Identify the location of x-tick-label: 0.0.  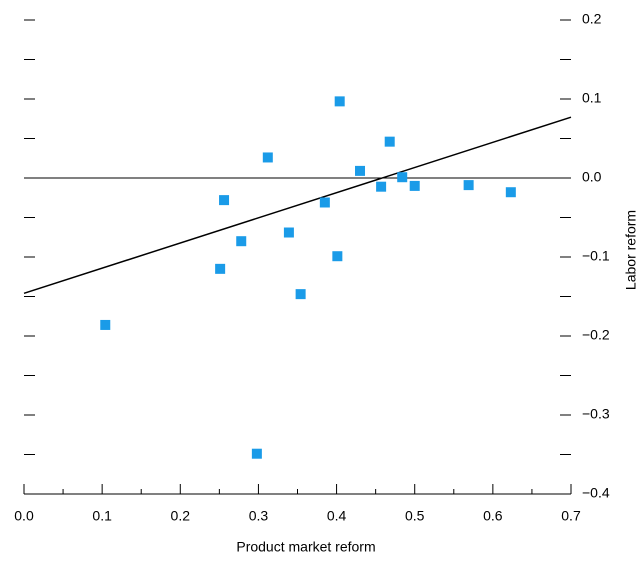
(24, 516).